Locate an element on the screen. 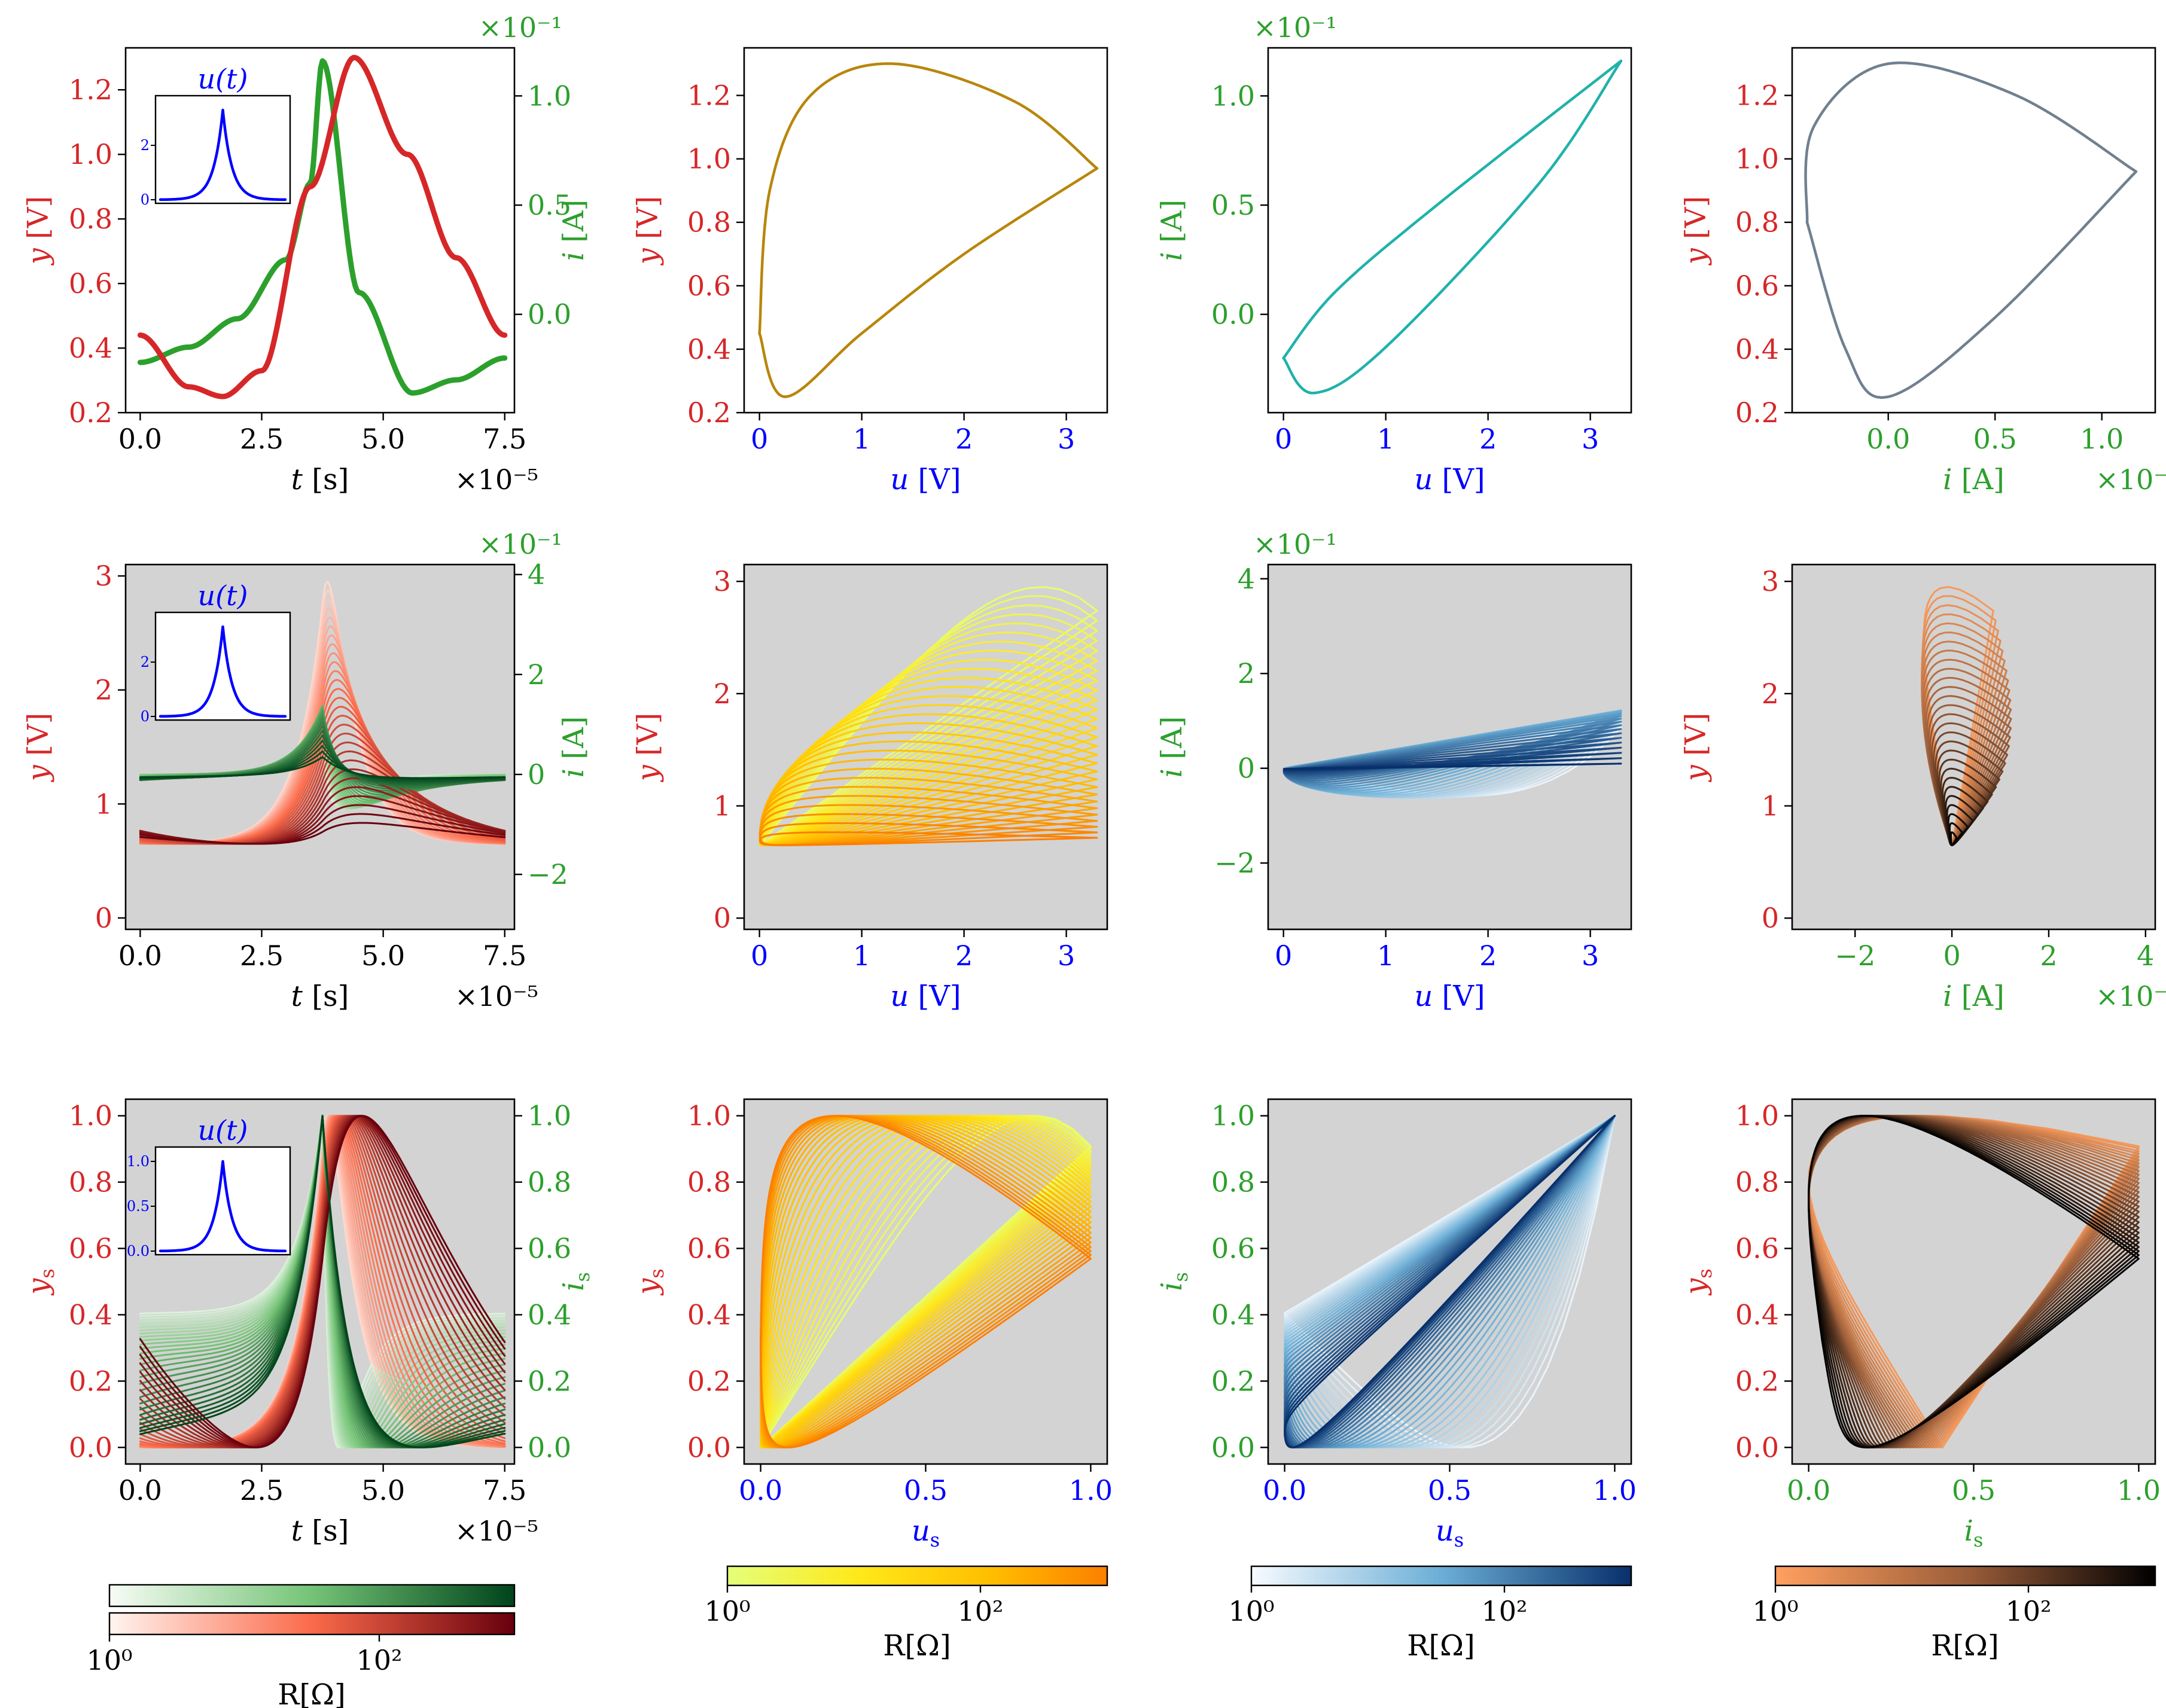  xticklabel-r2c3-2: 2 is located at coordinates (1488, 956).